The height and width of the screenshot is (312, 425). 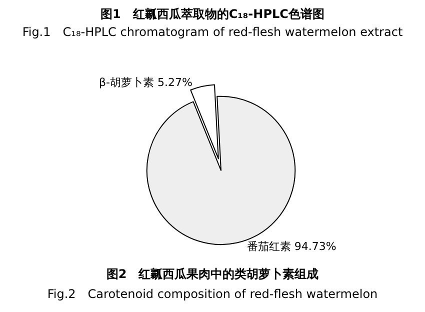 I want to click on text: Fig.2 Carotenoid composition of red-flesh watermelon, so click(x=212, y=294).